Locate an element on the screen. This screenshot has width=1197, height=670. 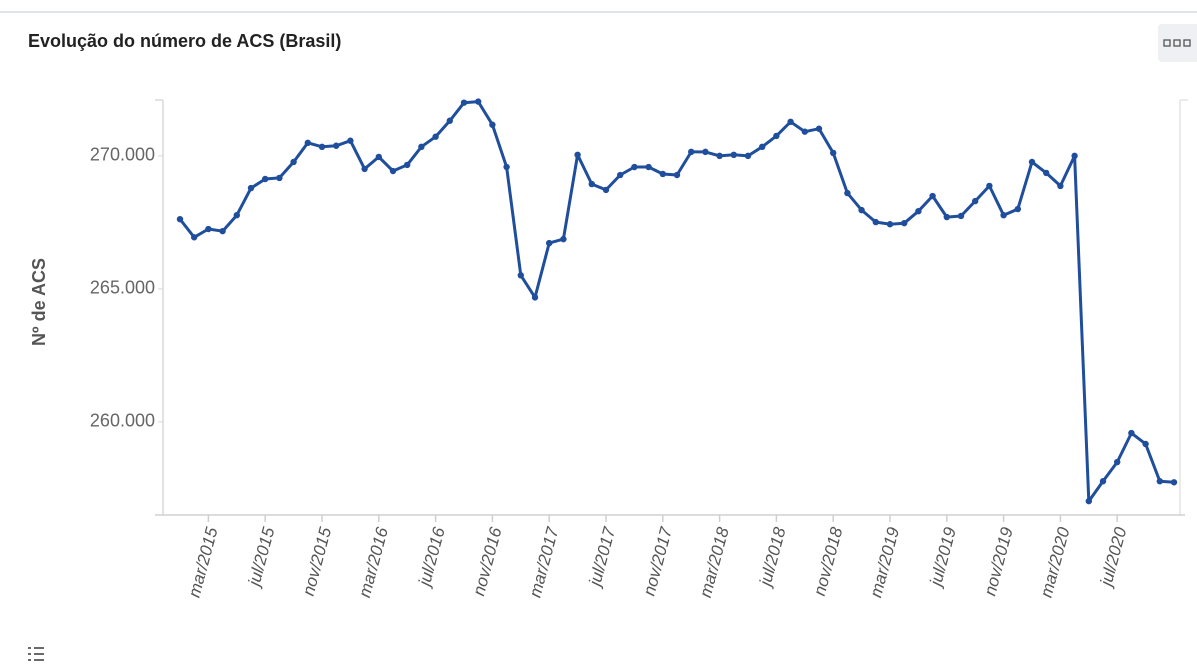
x-tick-label: nov/2019 is located at coordinates (998, 561).